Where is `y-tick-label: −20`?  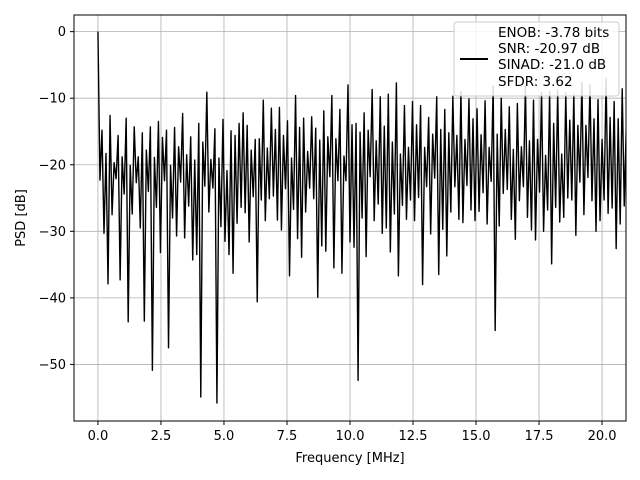
y-tick-label: −20 is located at coordinates (52, 165).